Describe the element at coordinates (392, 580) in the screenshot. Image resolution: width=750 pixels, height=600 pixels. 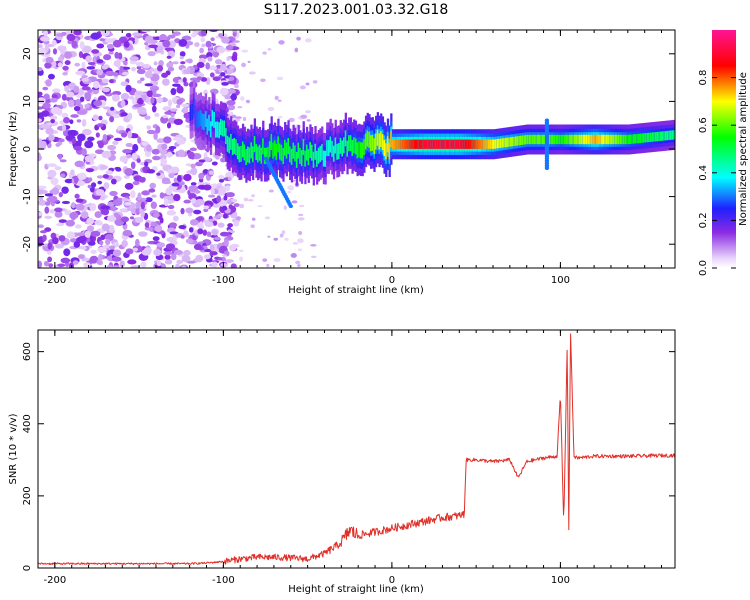
I see `x-tick-label: 0` at that location.